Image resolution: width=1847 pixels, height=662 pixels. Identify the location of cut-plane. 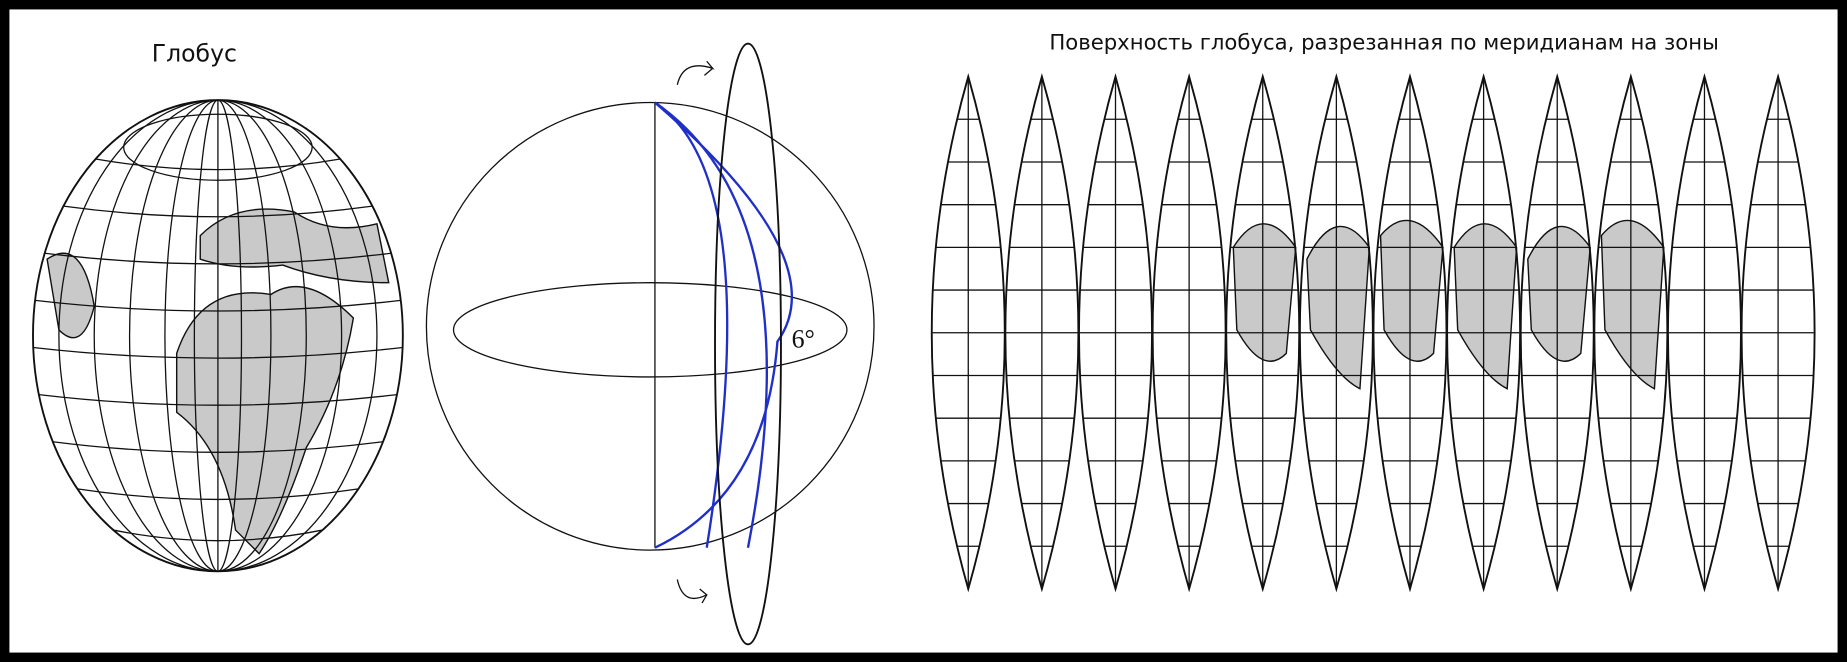
(748, 344).